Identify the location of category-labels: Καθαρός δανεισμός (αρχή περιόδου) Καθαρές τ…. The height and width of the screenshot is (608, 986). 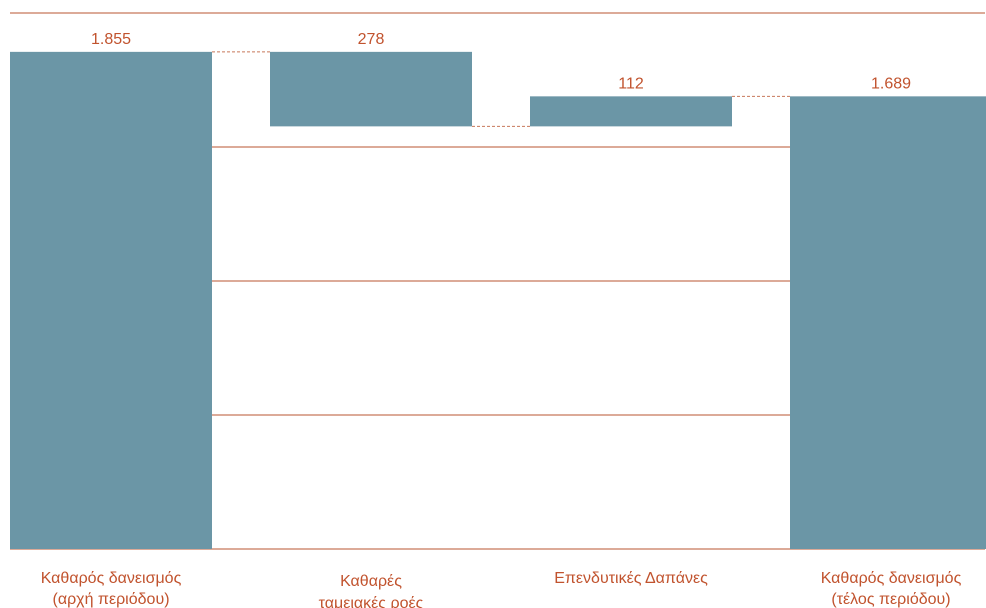
(501, 589).